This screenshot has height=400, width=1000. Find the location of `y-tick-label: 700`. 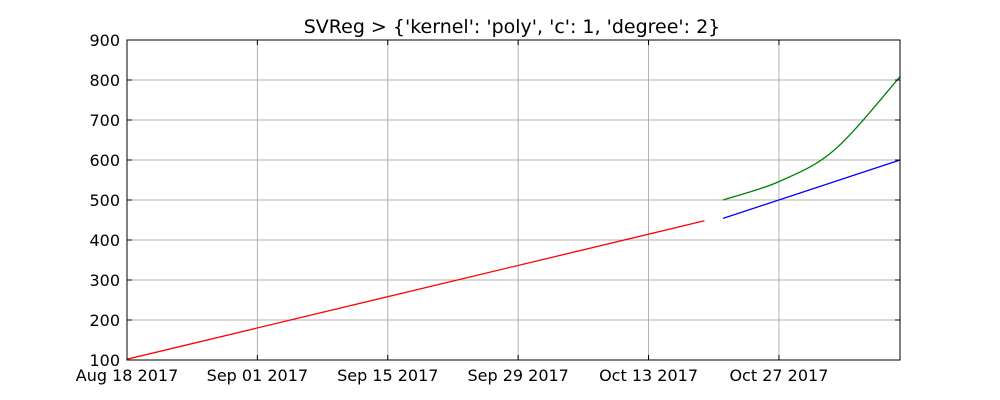

y-tick-label: 700 is located at coordinates (104, 120).